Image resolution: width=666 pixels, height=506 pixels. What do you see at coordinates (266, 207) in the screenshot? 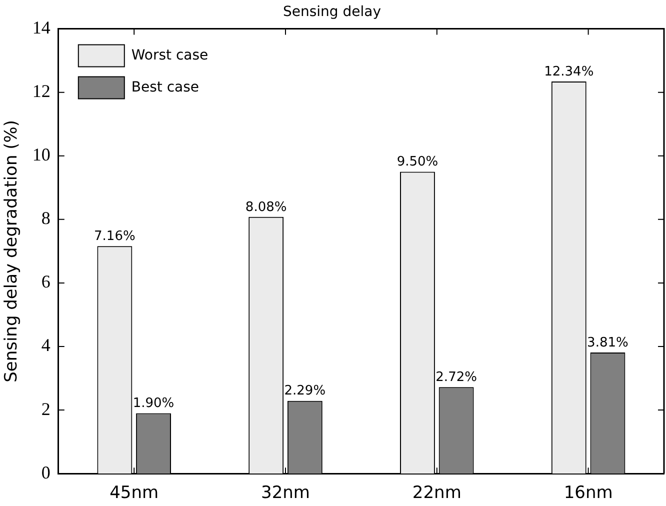
I see `data-label: 8.08%` at bounding box center [266, 207].